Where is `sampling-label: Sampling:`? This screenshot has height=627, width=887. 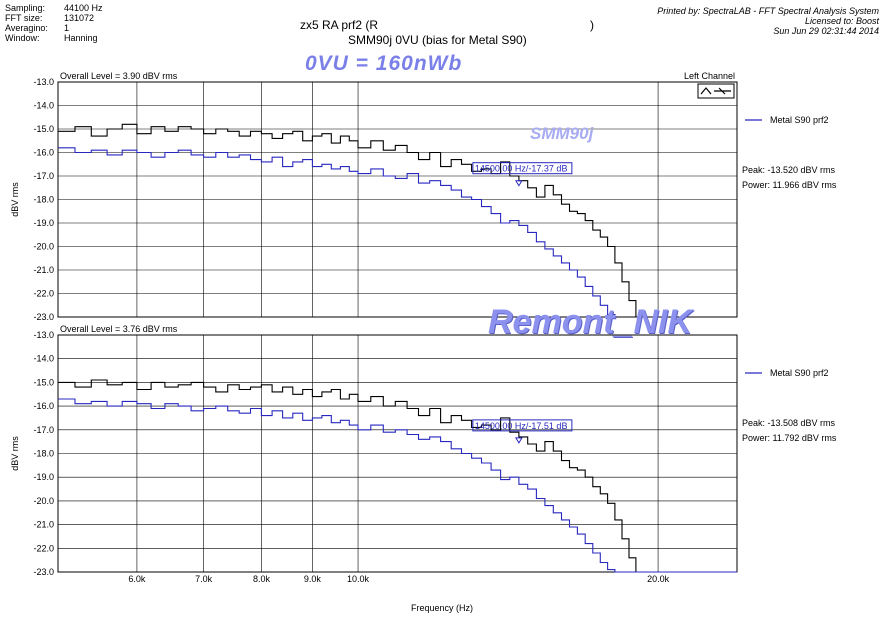 sampling-label: Sampling: is located at coordinates (25, 8).